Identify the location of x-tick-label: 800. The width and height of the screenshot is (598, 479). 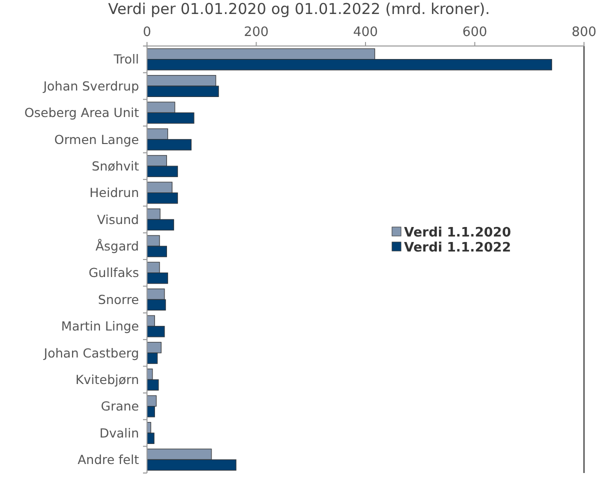
(584, 32).